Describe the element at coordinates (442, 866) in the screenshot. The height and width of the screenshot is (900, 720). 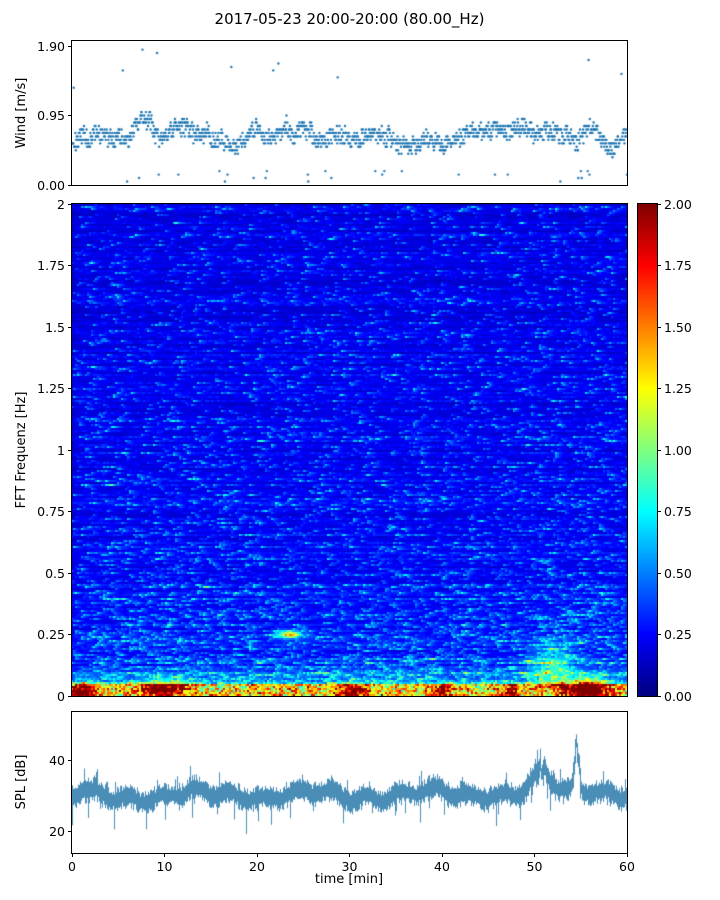
I see `time-xtick-label: 40` at that location.